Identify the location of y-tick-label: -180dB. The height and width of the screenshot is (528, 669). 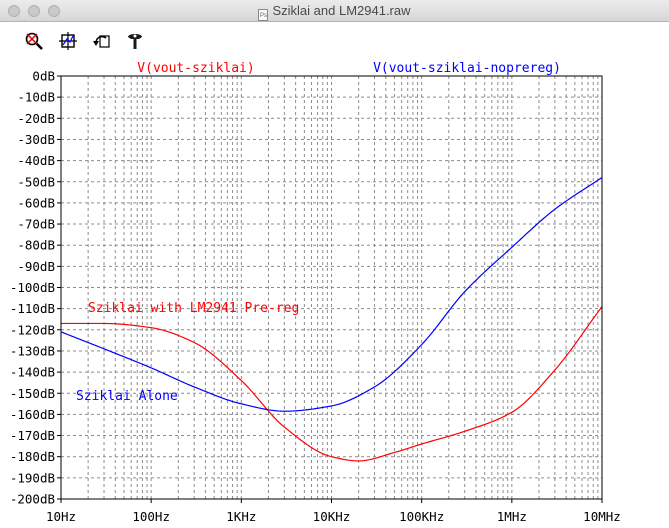
(32, 456).